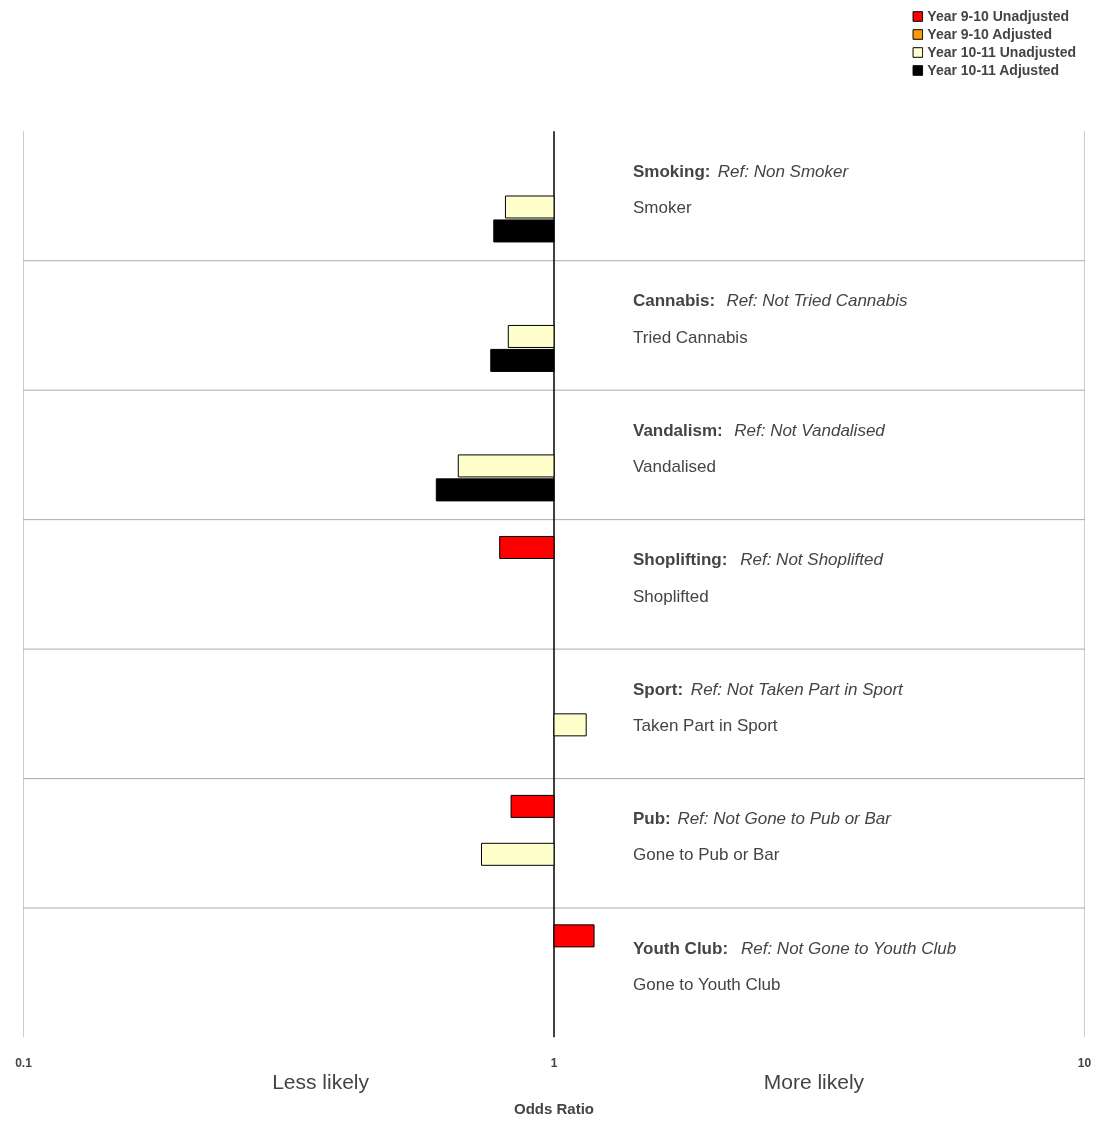 This screenshot has height=1124, width=1104. I want to click on y-tick-label: Gone to Pub or Bar, so click(706, 855).